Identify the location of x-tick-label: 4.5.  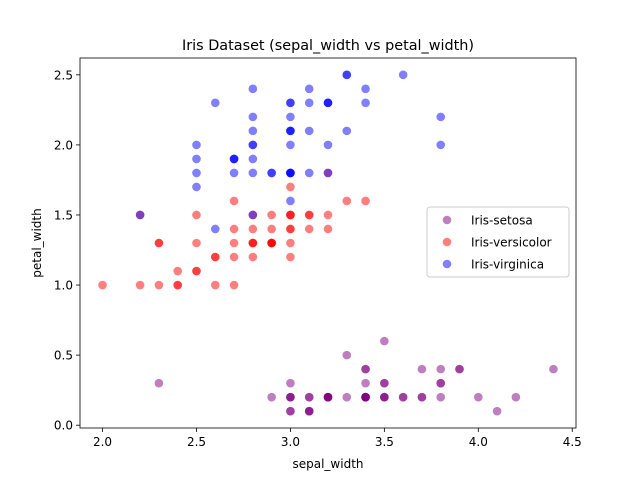
(572, 442).